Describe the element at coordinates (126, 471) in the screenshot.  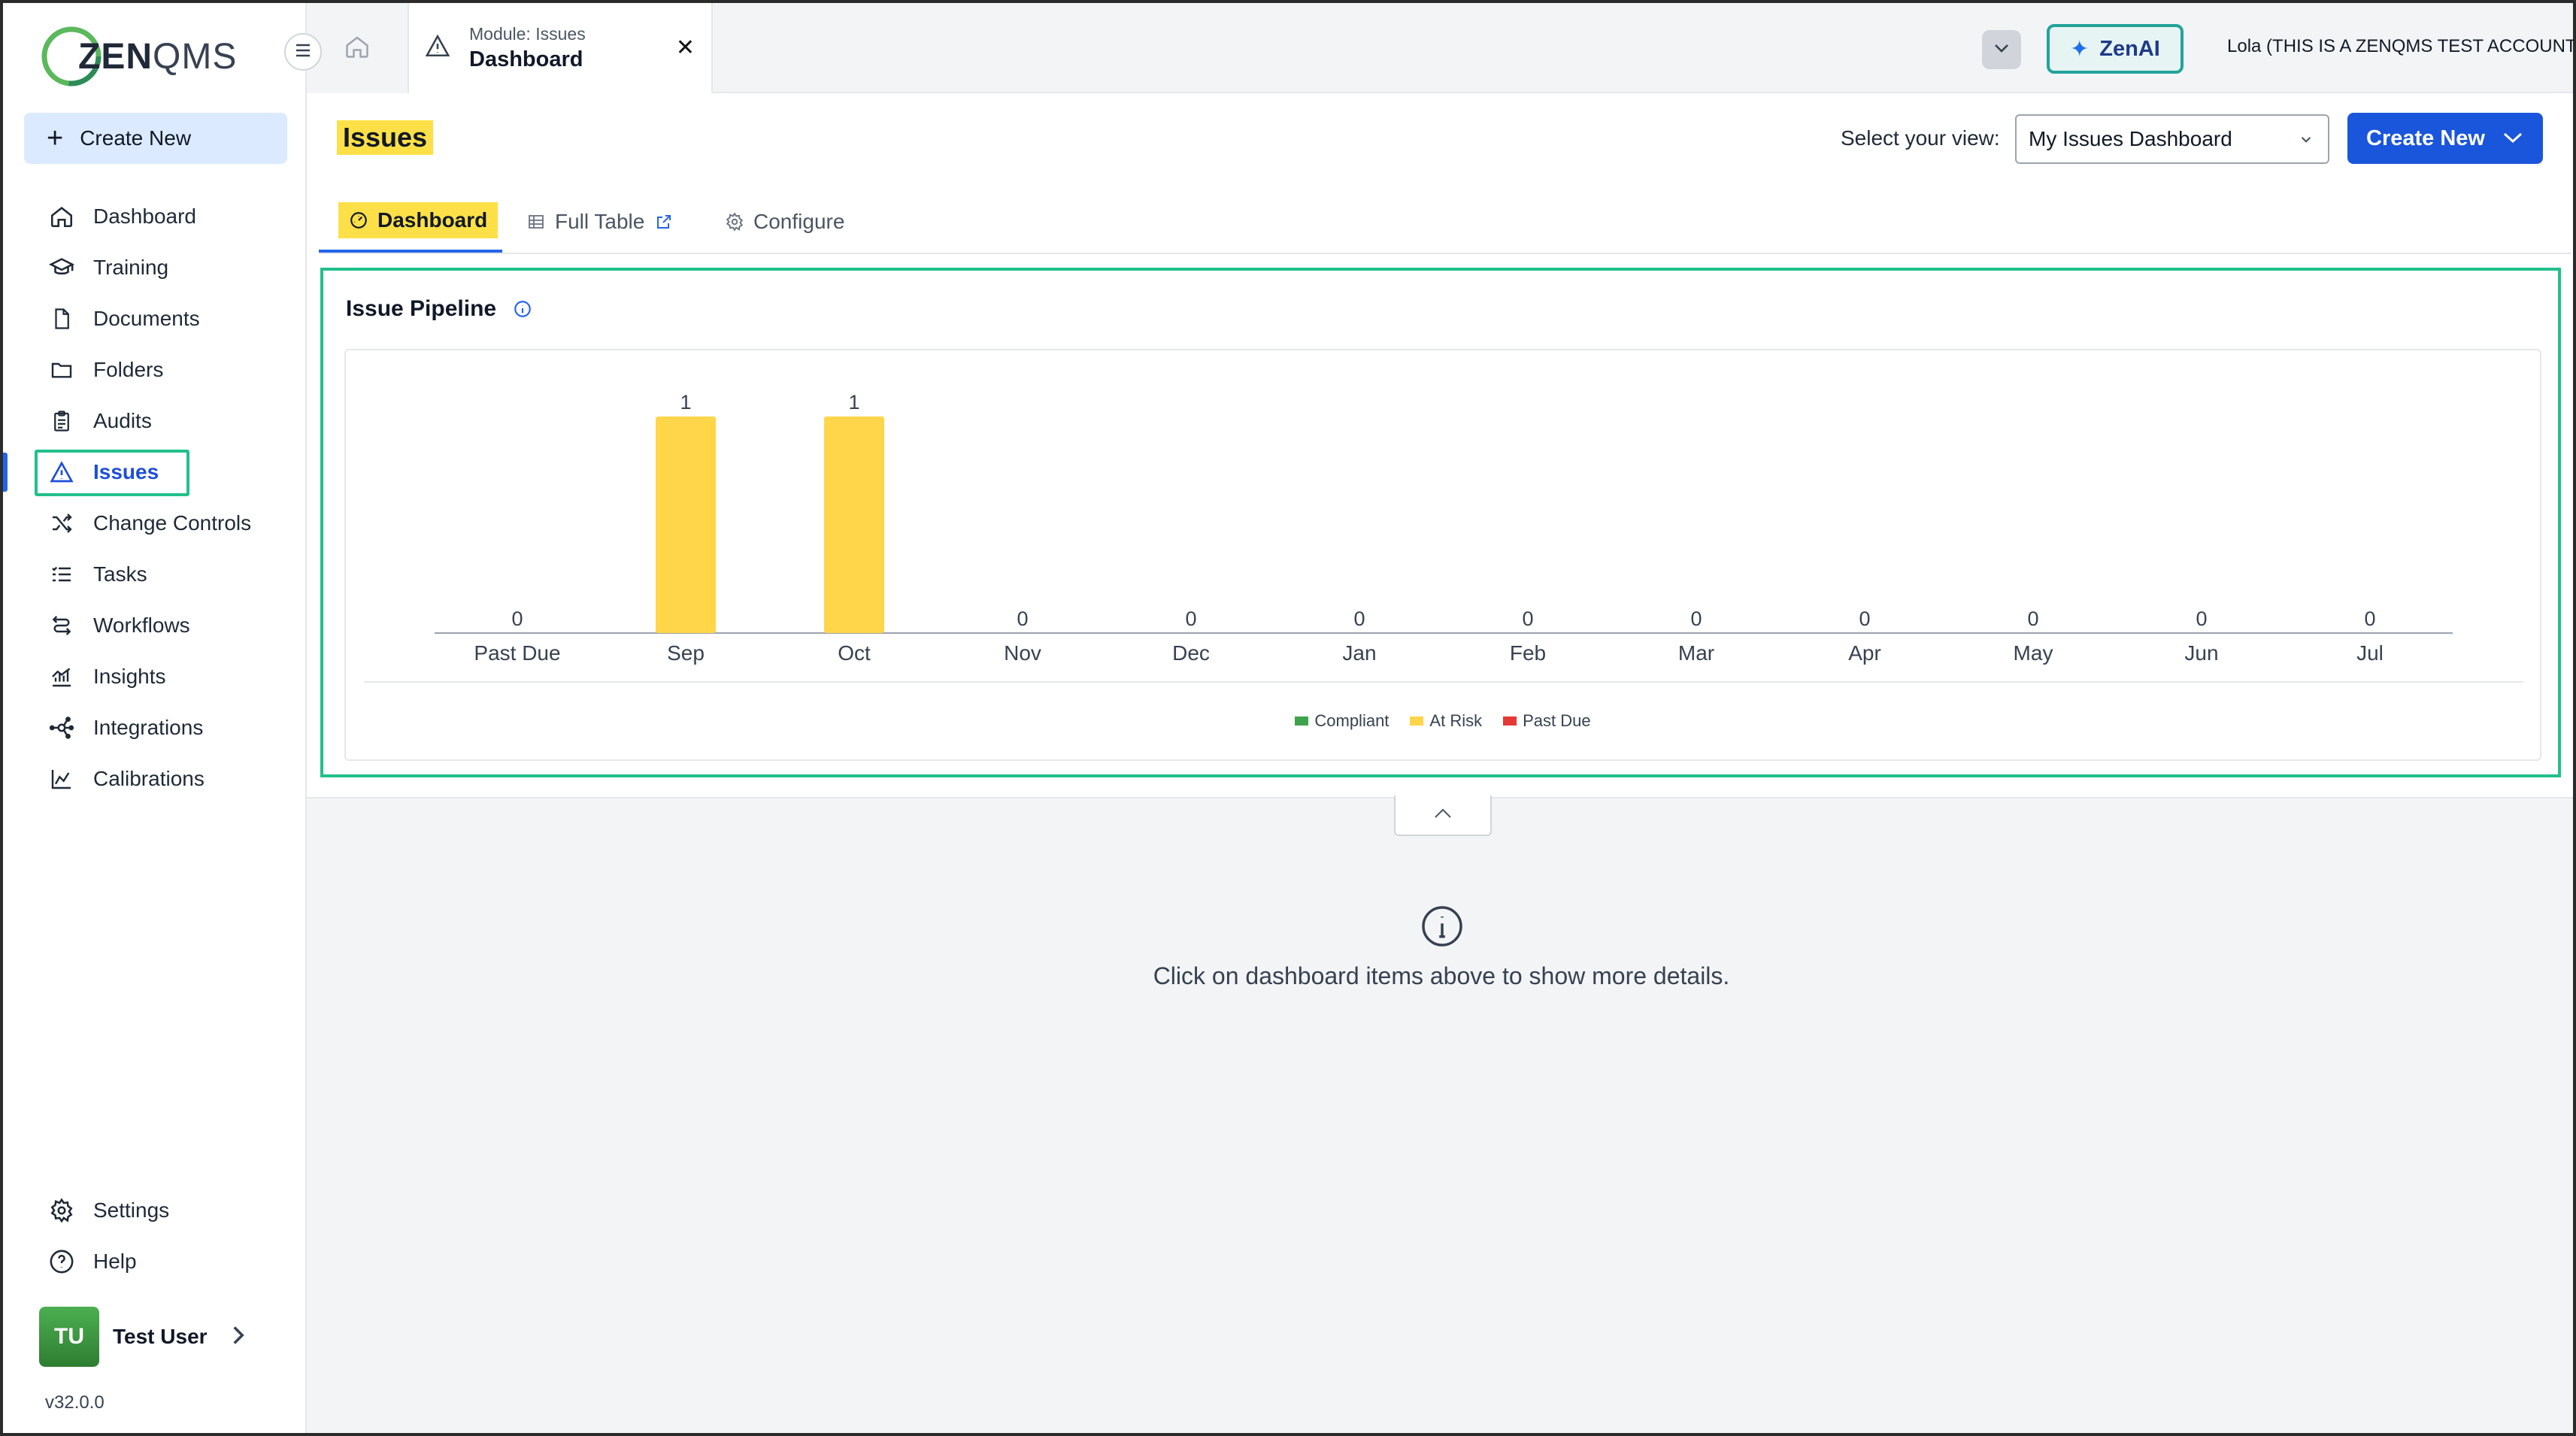
I see `sidebar-item-label: Issues` at that location.